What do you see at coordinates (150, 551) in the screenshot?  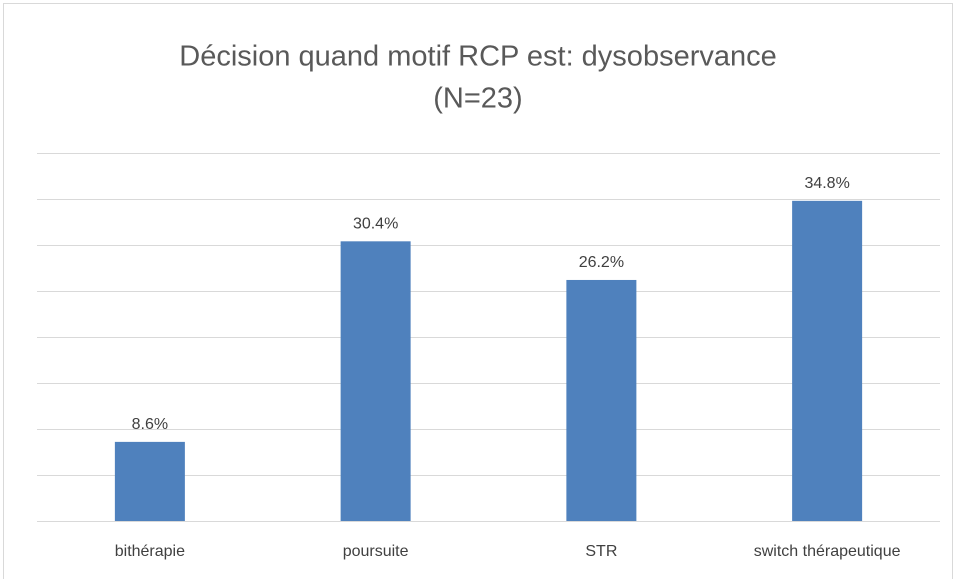 I see `x-tick-label: bithérapie` at bounding box center [150, 551].